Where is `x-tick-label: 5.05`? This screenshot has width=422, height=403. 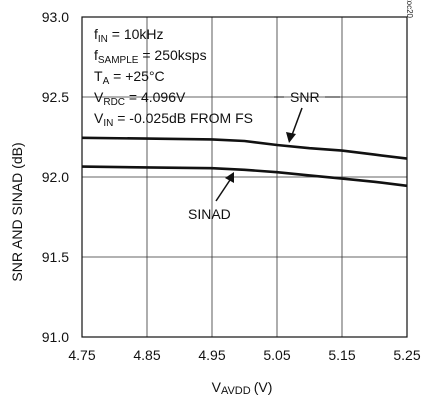 x-tick-label: 5.05 is located at coordinates (276, 355).